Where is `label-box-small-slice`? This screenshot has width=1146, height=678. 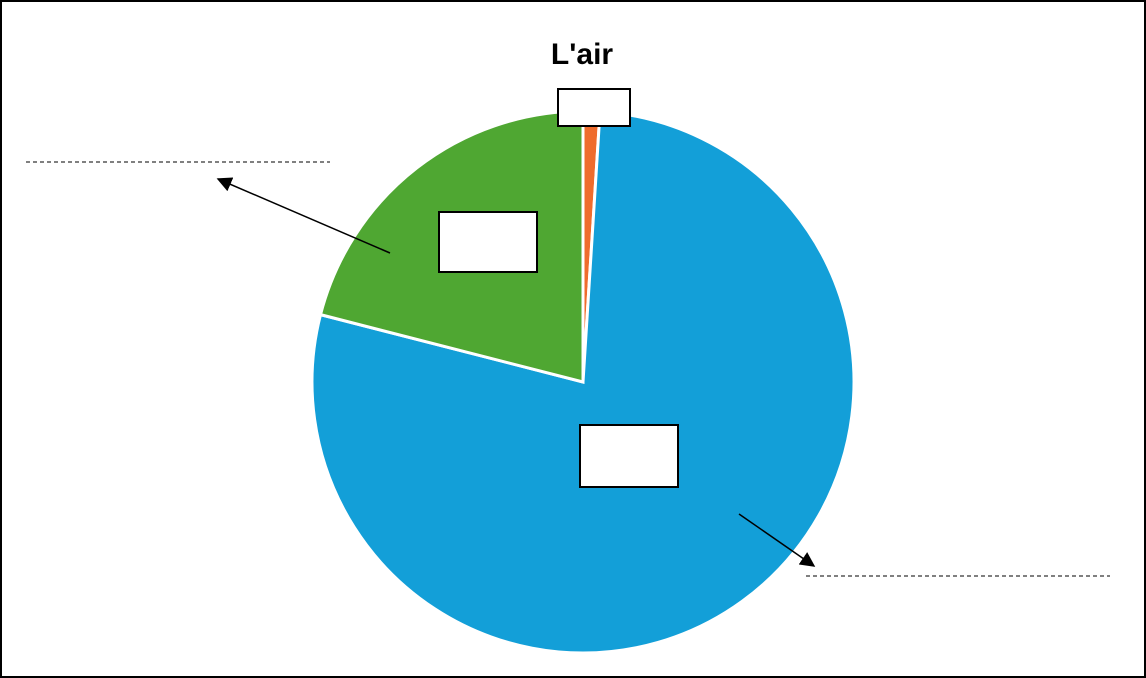
label-box-small-slice is located at coordinates (594, 107).